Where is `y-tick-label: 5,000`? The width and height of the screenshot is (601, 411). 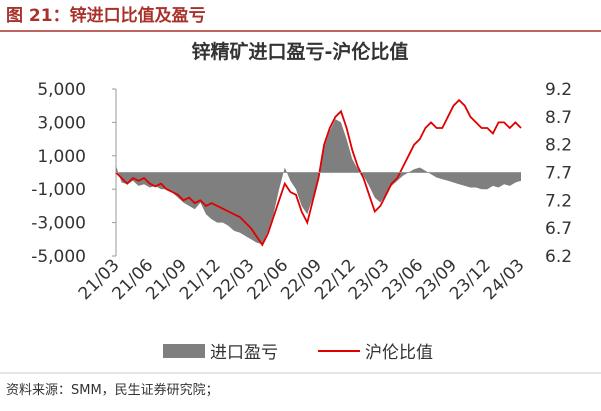 y-tick-label: 5,000 is located at coordinates (61, 90).